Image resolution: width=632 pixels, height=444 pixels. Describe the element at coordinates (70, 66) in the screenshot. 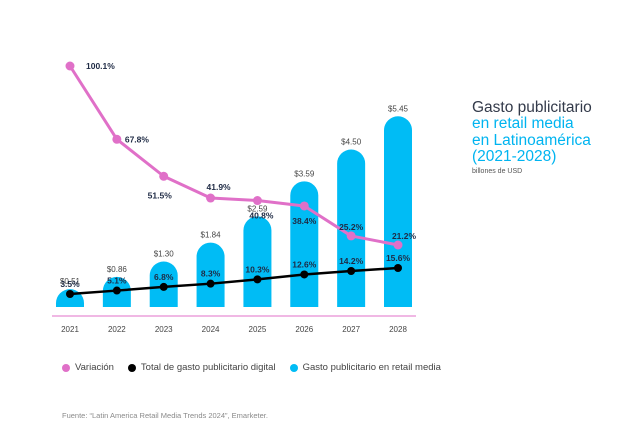

I see `variacion-point-2021` at that location.